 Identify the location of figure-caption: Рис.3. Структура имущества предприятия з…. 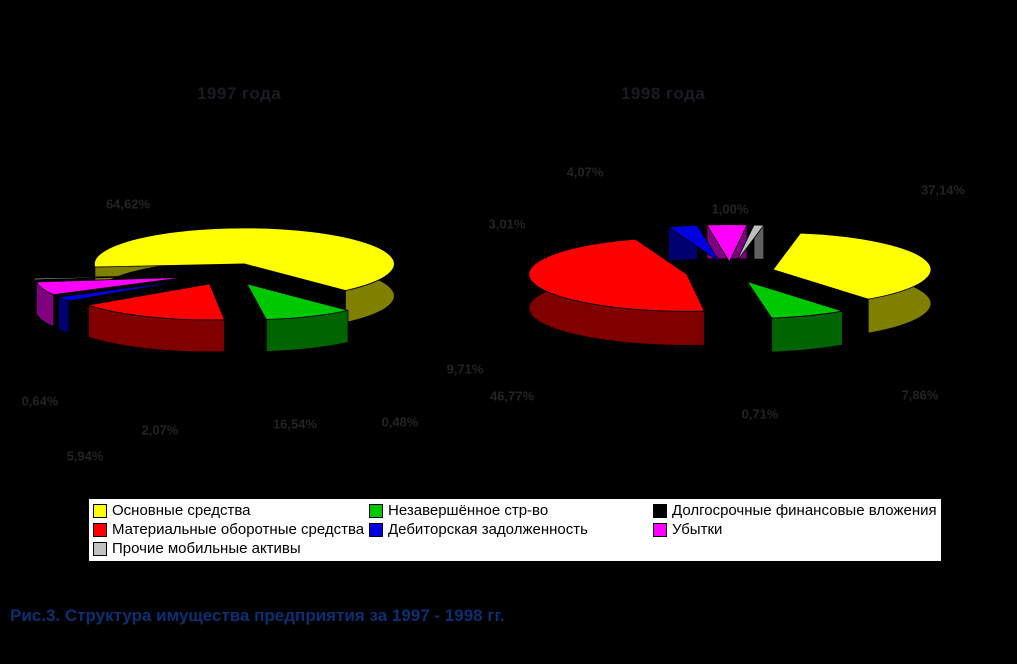
(257, 615).